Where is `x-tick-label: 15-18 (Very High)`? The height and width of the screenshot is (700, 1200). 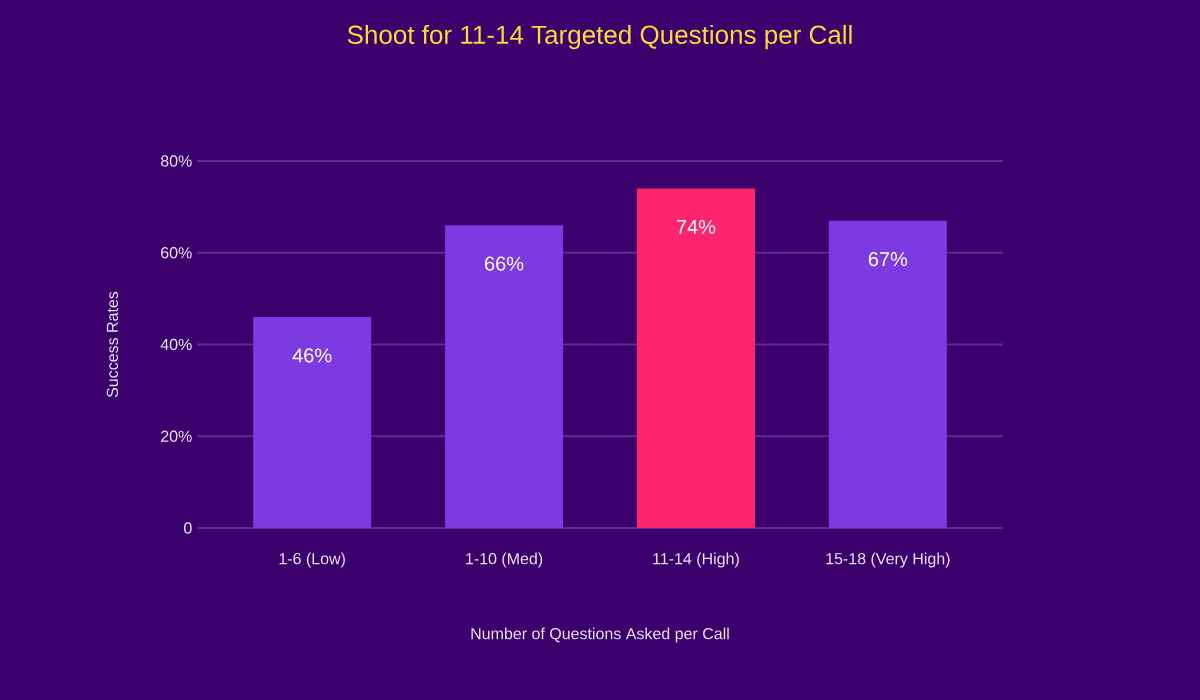
x-tick-label: 15-18 (Very High) is located at coordinates (888, 560).